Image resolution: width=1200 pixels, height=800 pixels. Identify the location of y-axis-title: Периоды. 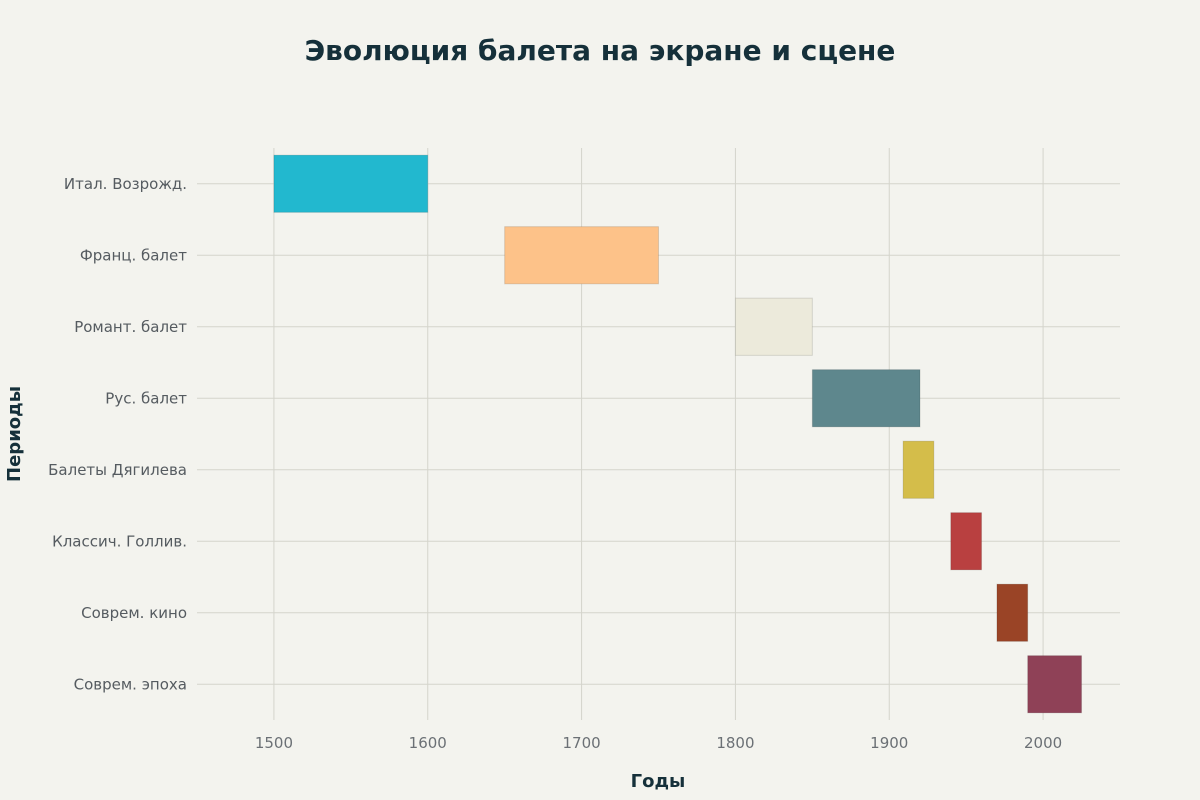
(14, 434).